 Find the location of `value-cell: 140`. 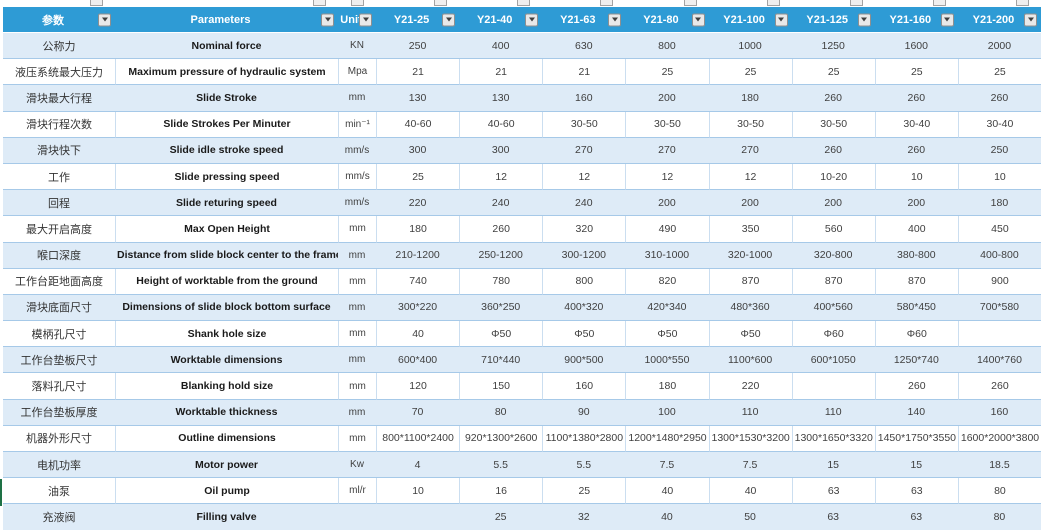

value-cell: 140 is located at coordinates (916, 412).